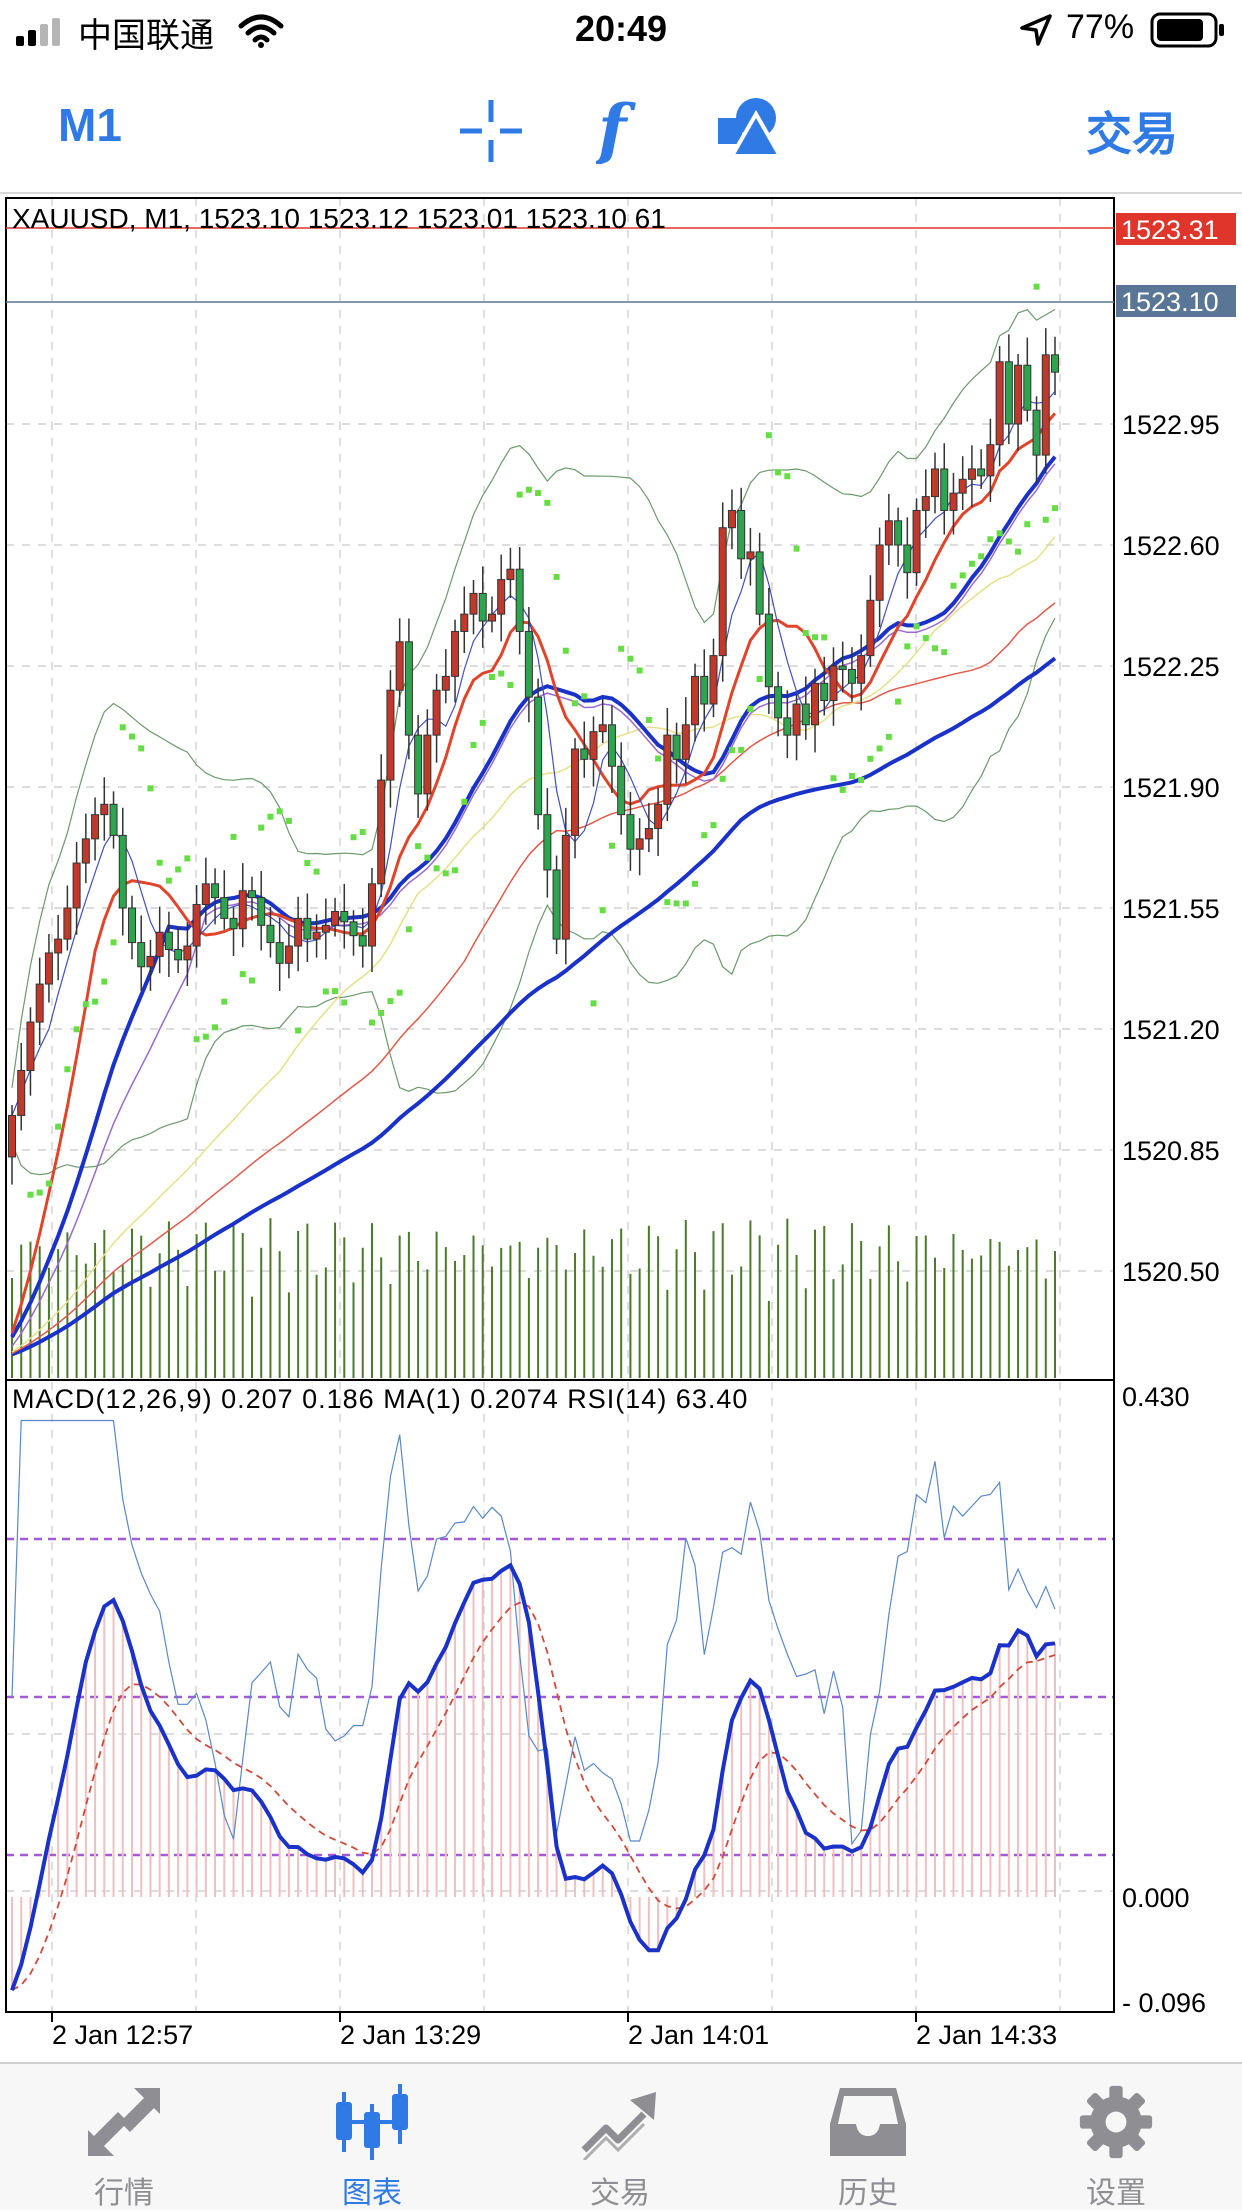 The height and width of the screenshot is (2212, 1242). Describe the element at coordinates (621, 31) in the screenshot. I see `status-bar: 中国联通 20:49 77%` at that location.